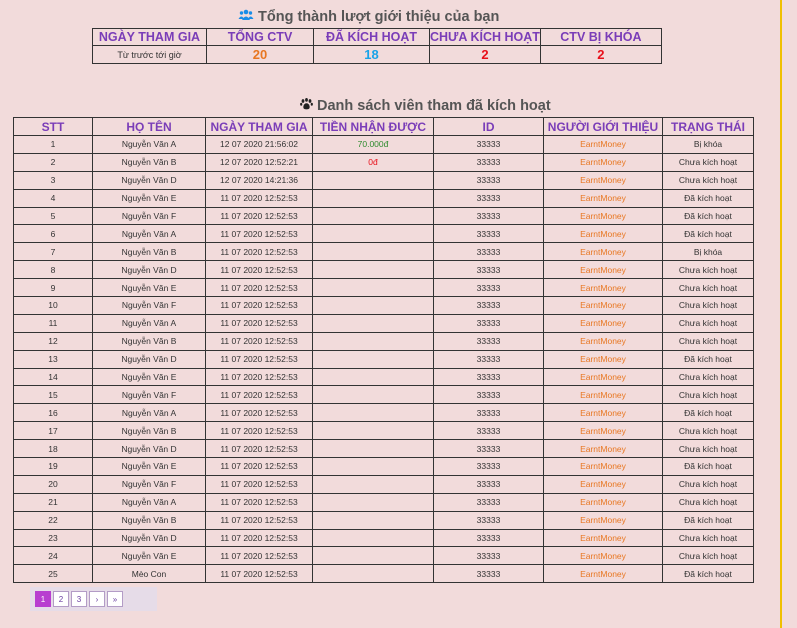 The image size is (797, 628). Describe the element at coordinates (53, 126) in the screenshot. I see `header-stt: STT` at that location.